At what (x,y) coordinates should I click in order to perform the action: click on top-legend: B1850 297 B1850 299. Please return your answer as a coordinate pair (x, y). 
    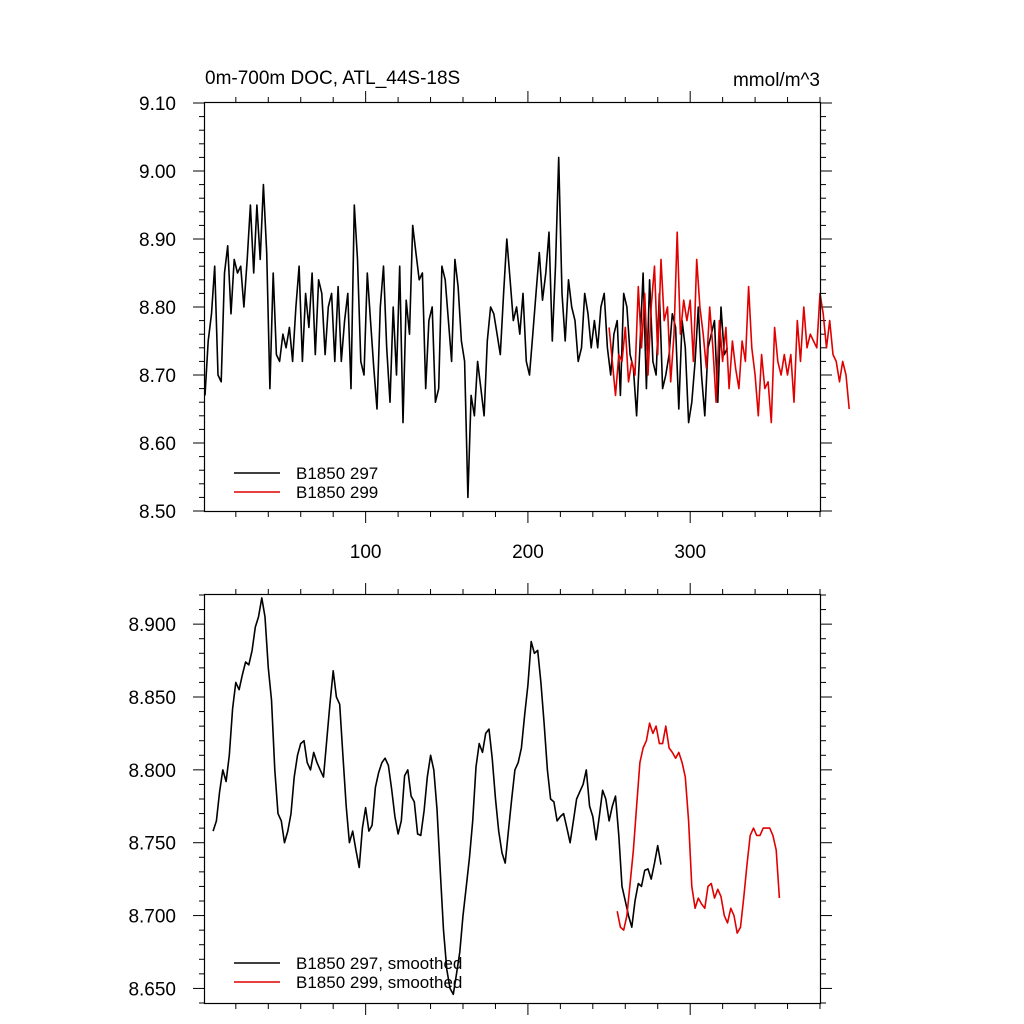
    Looking at the image, I should click on (306, 483).